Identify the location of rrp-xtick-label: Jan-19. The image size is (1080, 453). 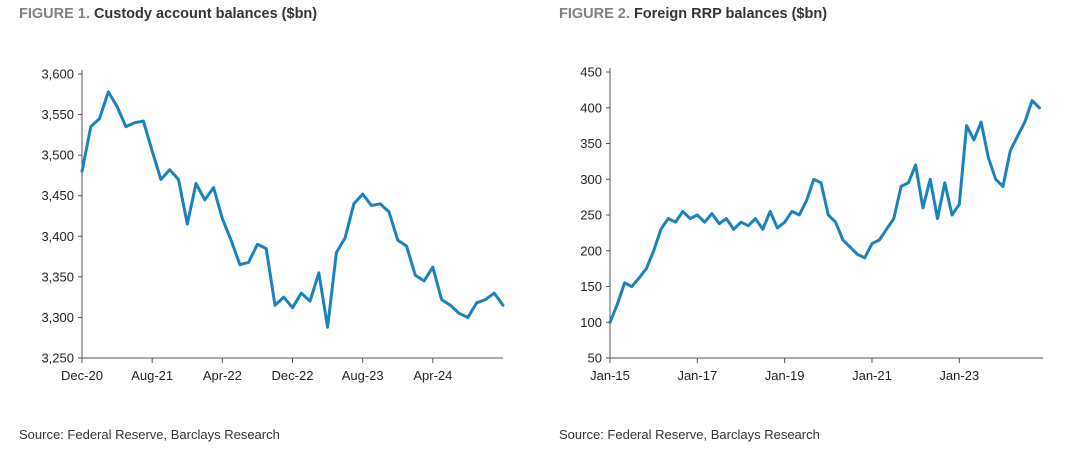
(785, 375).